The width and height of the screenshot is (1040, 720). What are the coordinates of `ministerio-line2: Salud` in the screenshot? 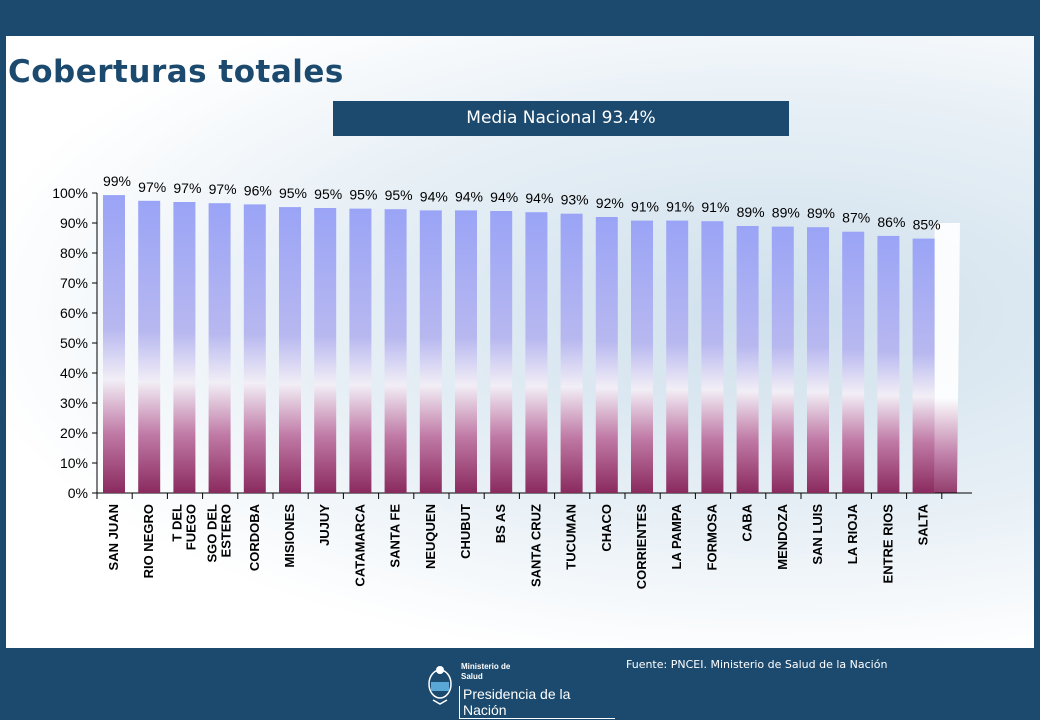 It's located at (472, 676).